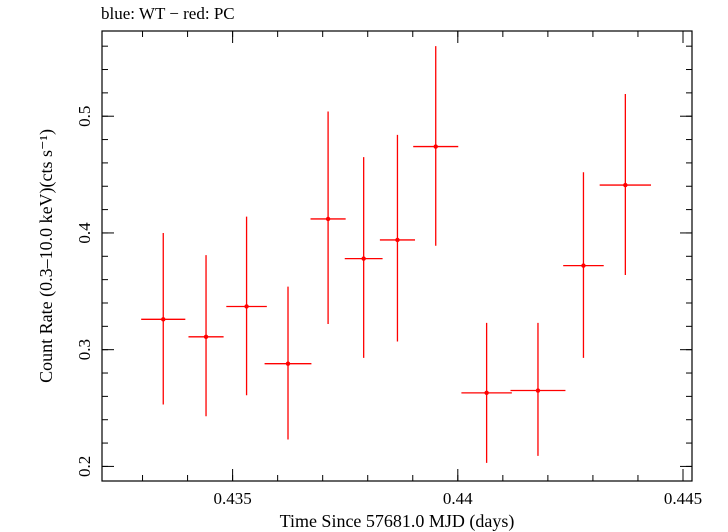 The width and height of the screenshot is (728, 532). Describe the element at coordinates (84, 466) in the screenshot. I see `y-tick-label: 0.2` at that location.